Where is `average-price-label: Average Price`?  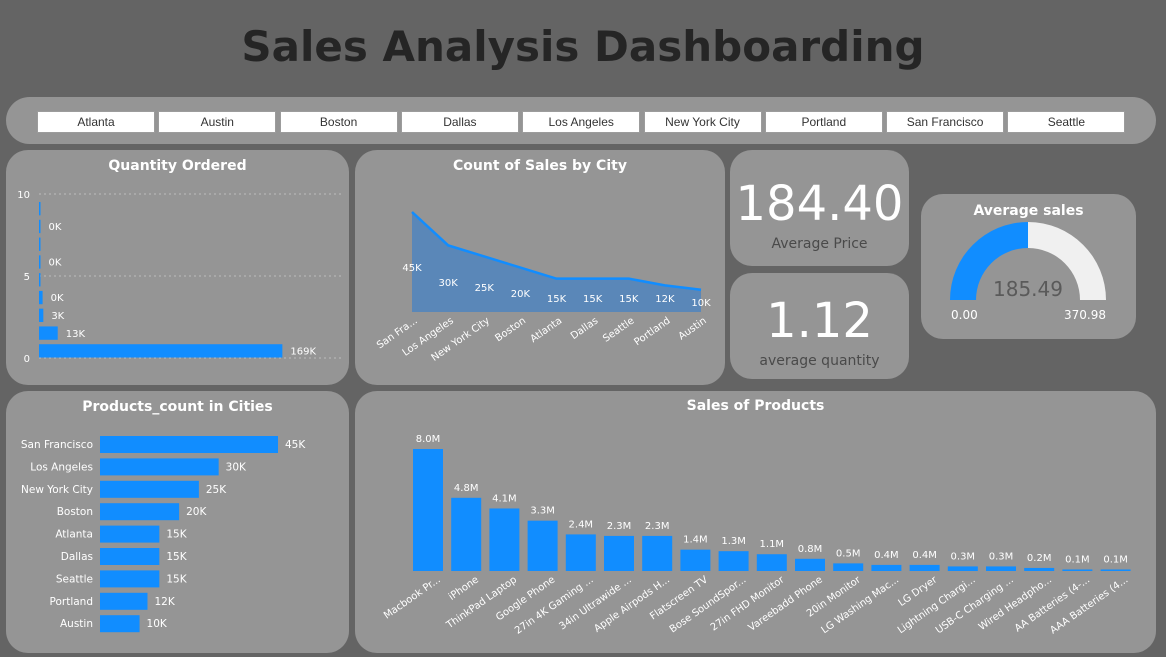
average-price-label: Average Price is located at coordinates (819, 244).